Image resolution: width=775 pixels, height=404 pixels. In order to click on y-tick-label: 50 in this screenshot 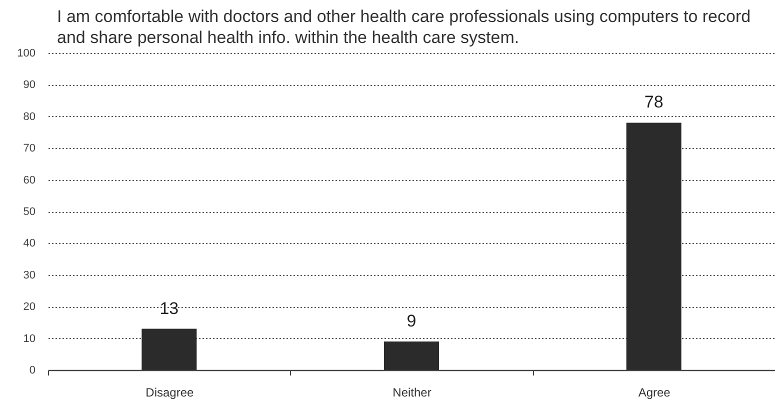, I will do `click(29, 212)`.